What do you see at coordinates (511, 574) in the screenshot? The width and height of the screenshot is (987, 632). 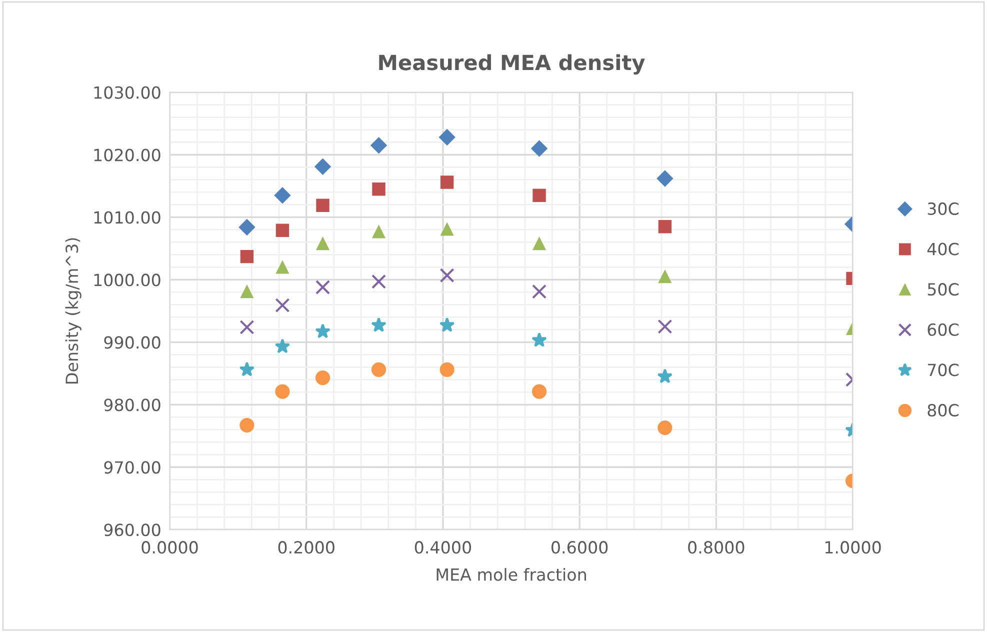 I see `x-axis-title: MEA mole fraction` at bounding box center [511, 574].